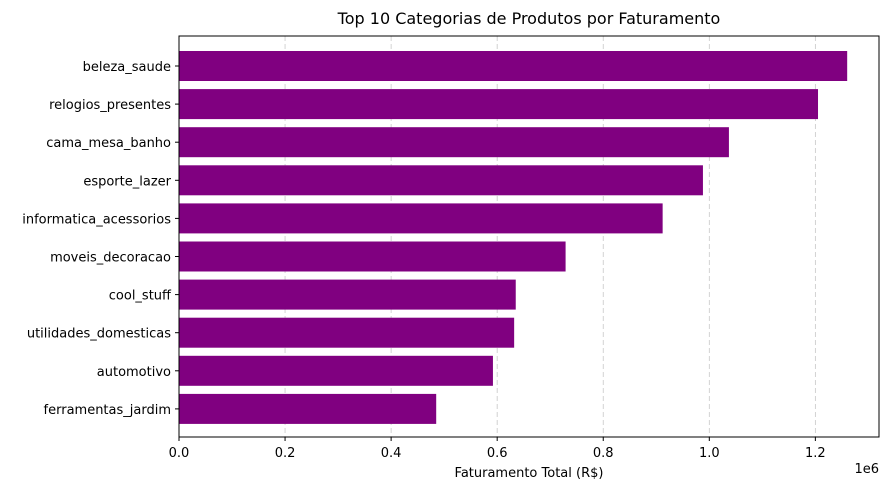  Describe the element at coordinates (497, 453) in the screenshot. I see `x-tick-label: 0.6` at that location.